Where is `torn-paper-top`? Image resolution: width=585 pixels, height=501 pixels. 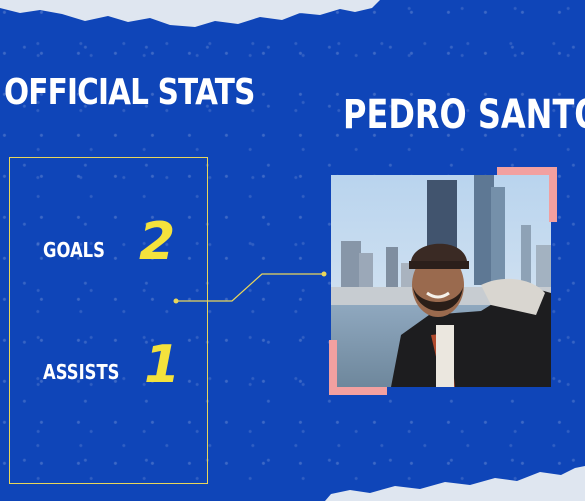
torn-paper-top is located at coordinates (190, 13).